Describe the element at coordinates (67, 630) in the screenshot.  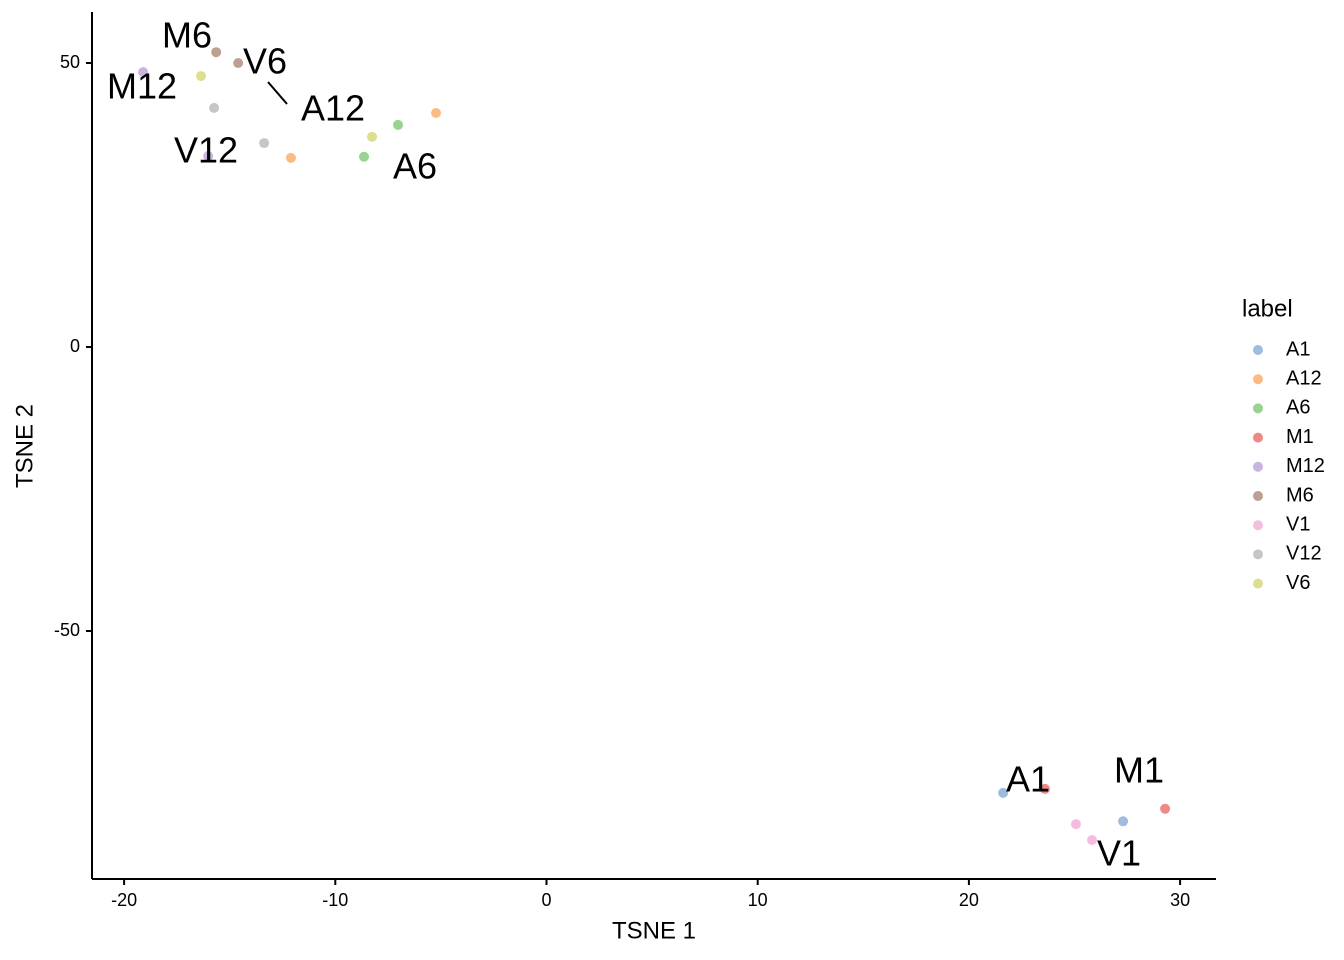
I see `y-tick-label: -50` at that location.